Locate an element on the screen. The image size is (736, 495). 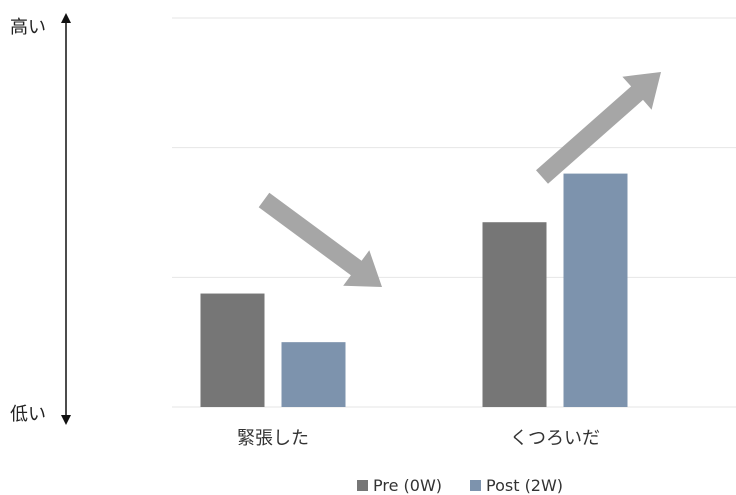
x-tick-label: くつろいだ is located at coordinates (555, 438).